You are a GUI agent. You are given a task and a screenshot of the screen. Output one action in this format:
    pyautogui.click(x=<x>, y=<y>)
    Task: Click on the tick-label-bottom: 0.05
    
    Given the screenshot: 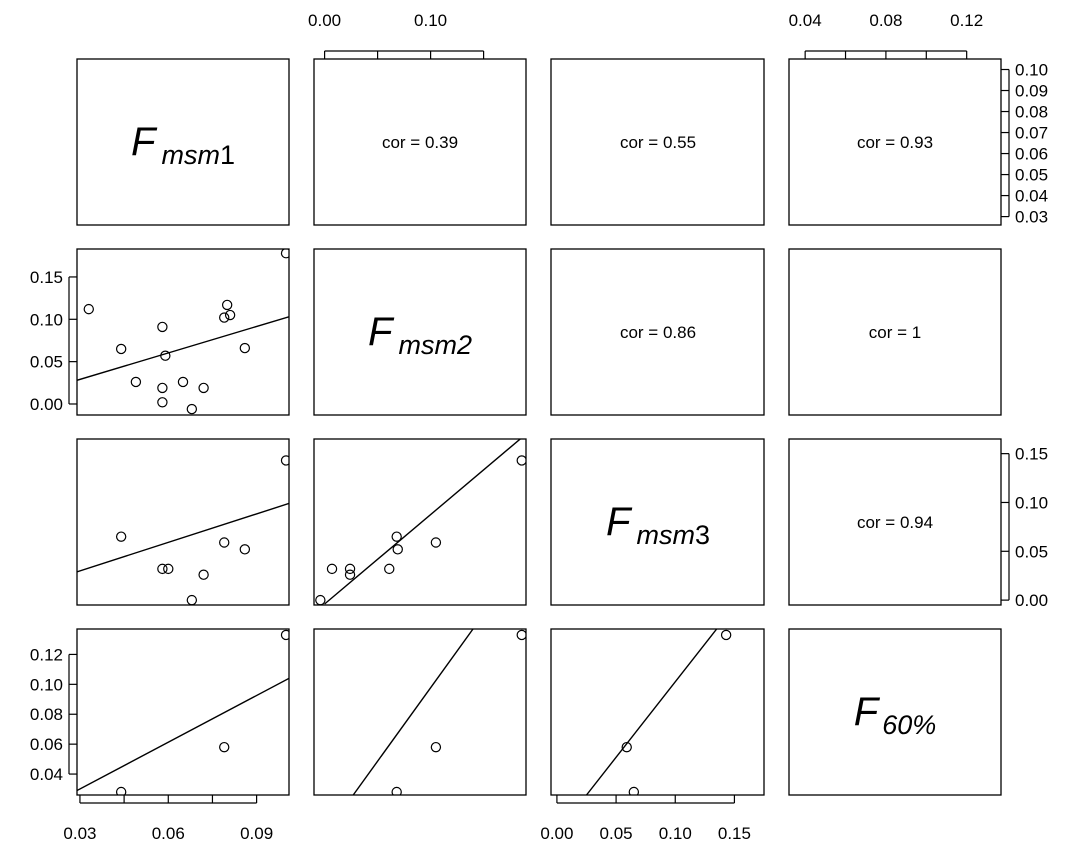 What is the action you would take?
    pyautogui.click(x=616, y=833)
    